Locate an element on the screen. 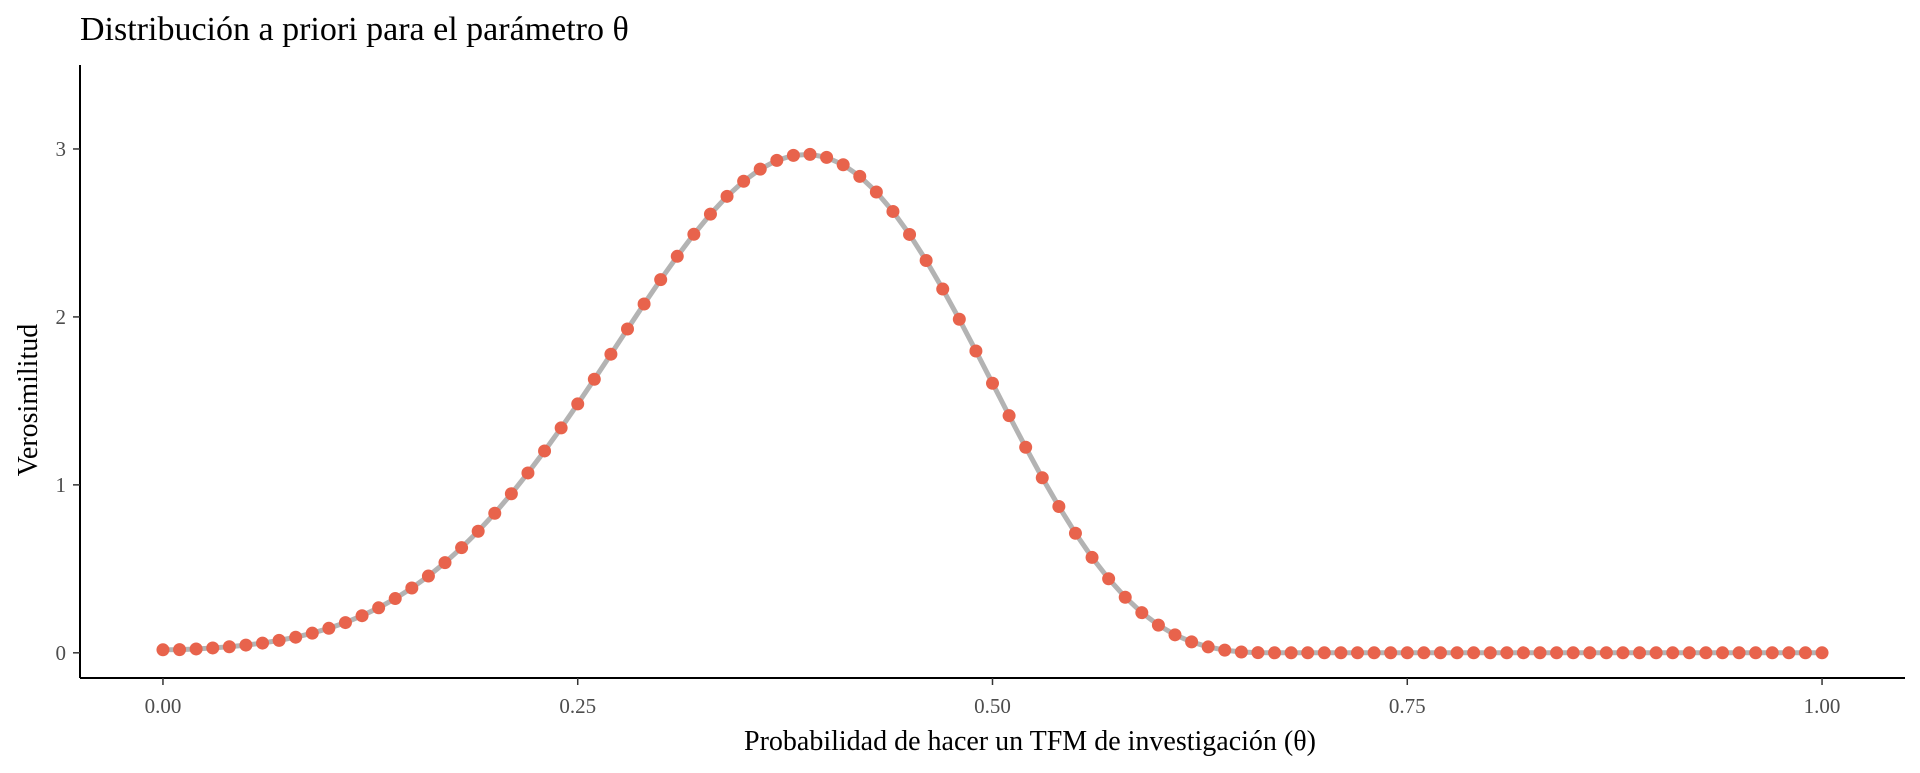 The image size is (1920, 773). y-tick-label: 0 is located at coordinates (61, 653).